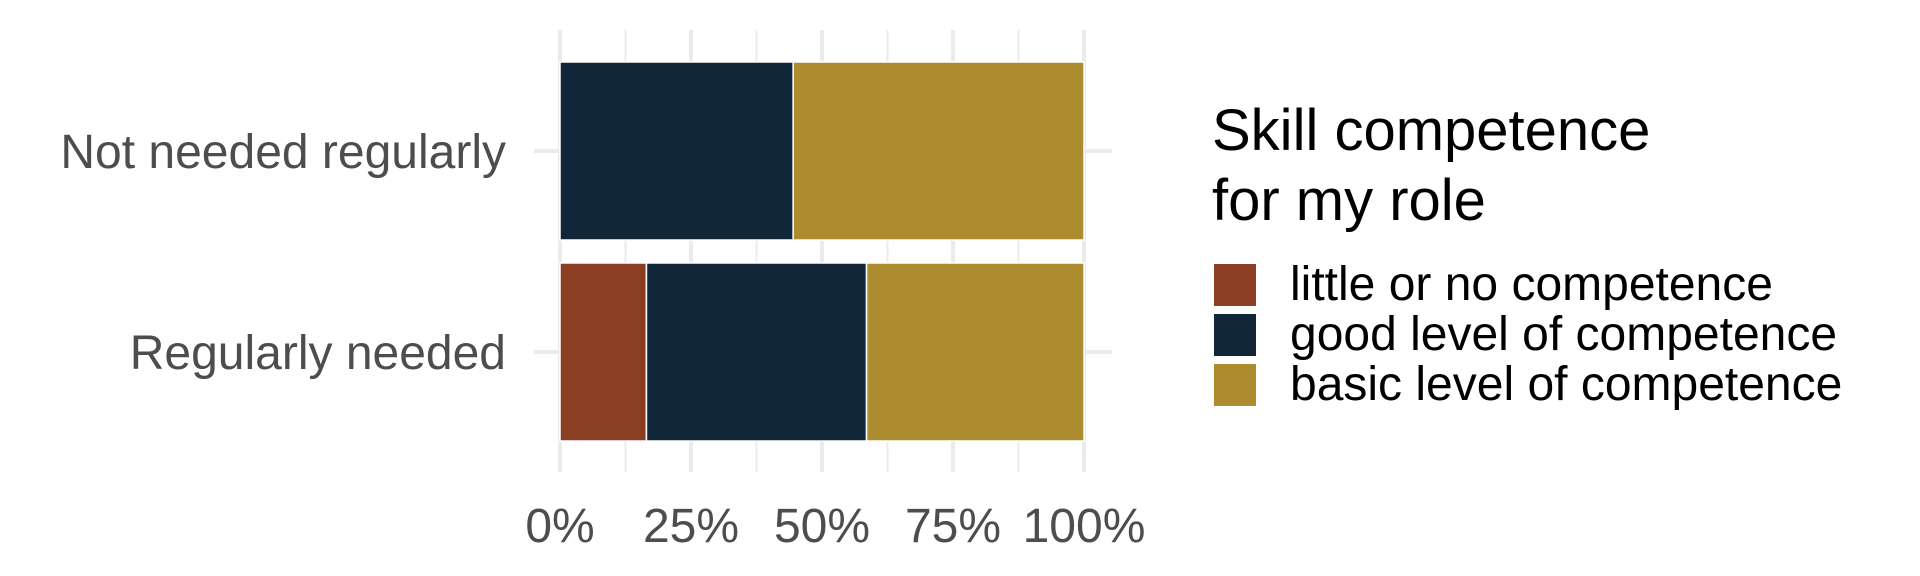 This screenshot has height=576, width=1920. I want to click on legend-label: good level of competence, so click(1563, 334).